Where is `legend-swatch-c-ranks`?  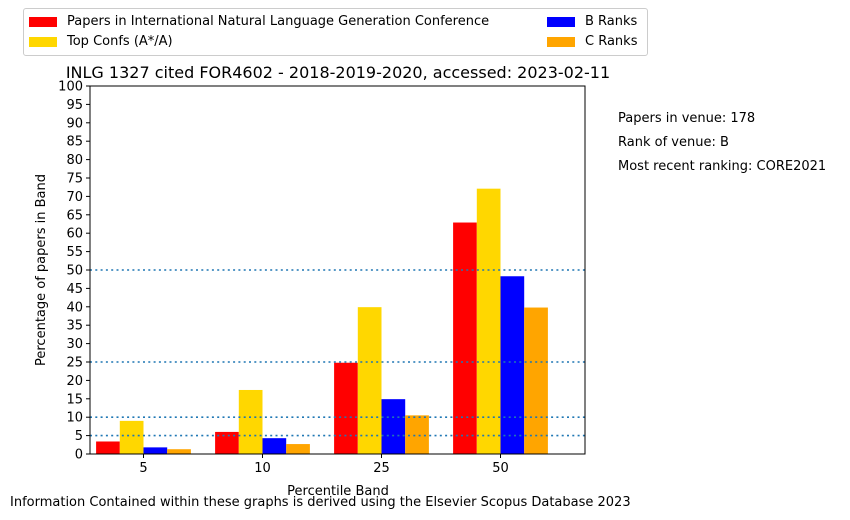
legend-swatch-c-ranks is located at coordinates (561, 42).